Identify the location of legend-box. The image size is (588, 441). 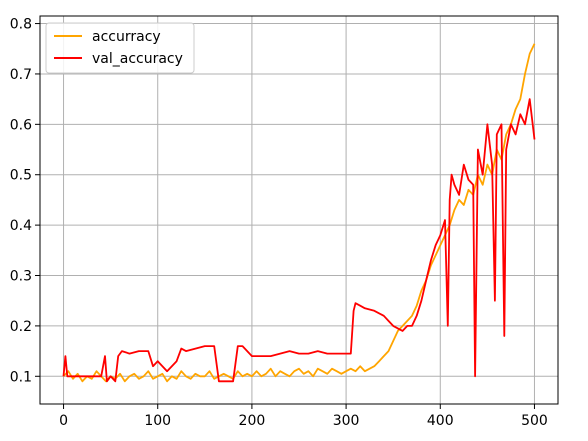
(120, 48).